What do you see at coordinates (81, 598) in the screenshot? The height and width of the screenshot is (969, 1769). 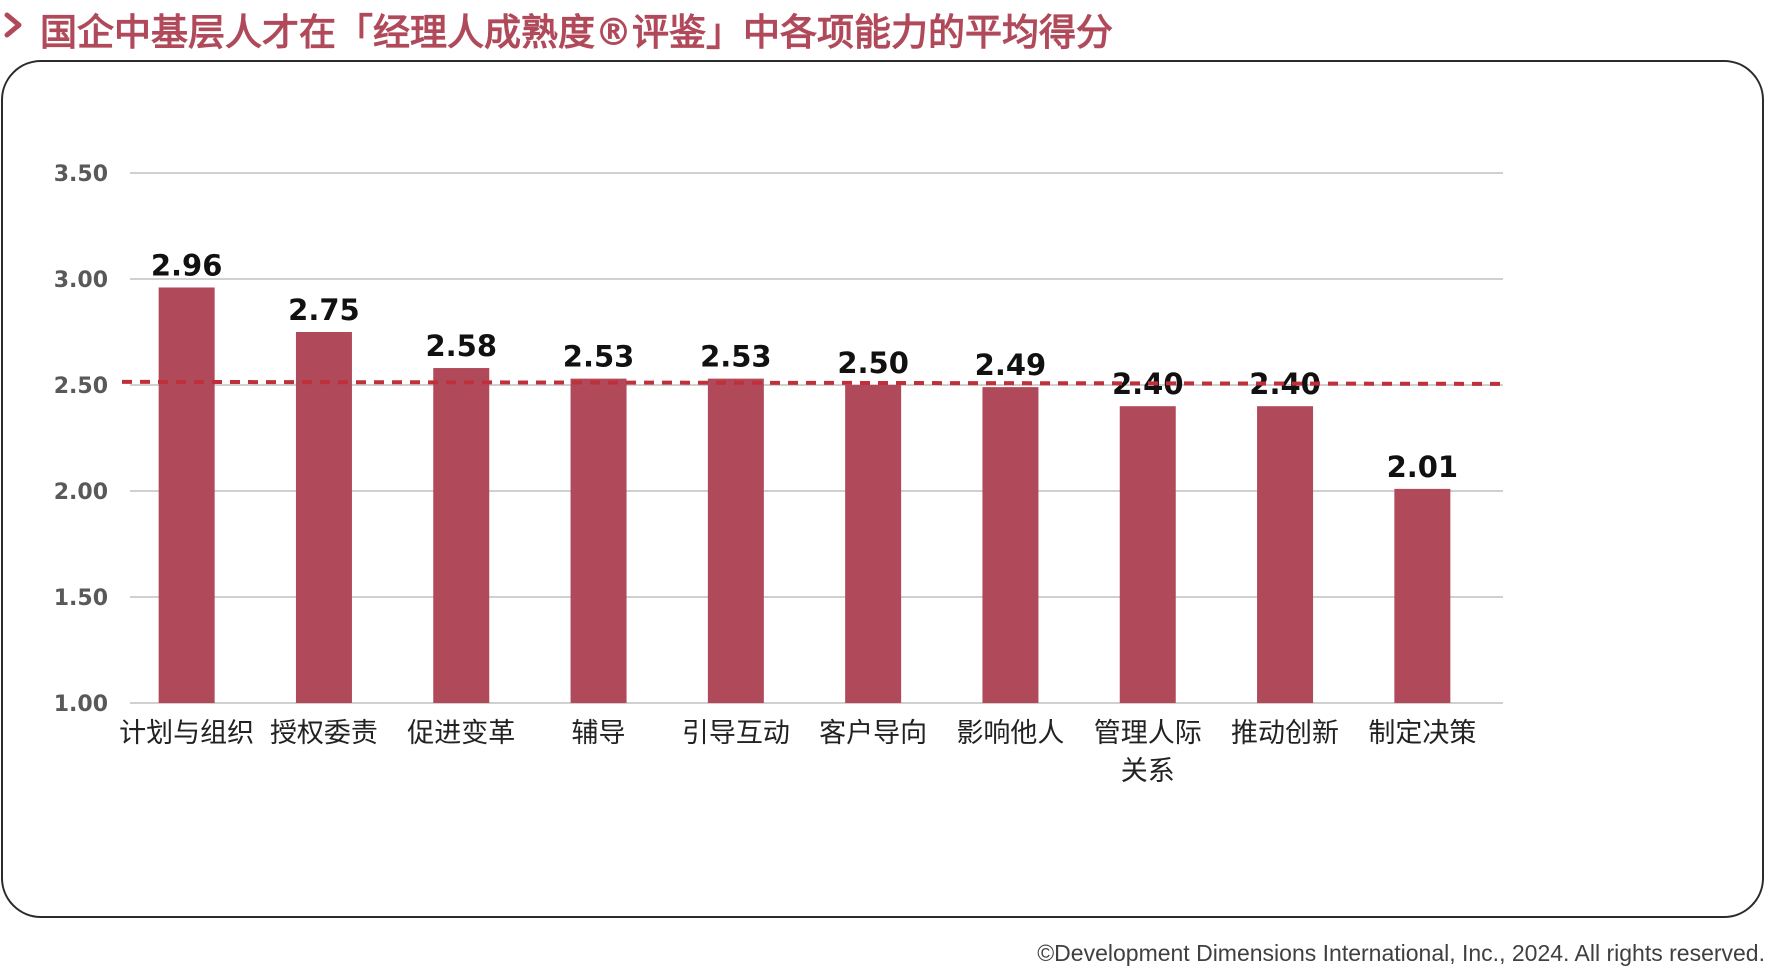 I see `y-tick-label: 1.50` at bounding box center [81, 598].